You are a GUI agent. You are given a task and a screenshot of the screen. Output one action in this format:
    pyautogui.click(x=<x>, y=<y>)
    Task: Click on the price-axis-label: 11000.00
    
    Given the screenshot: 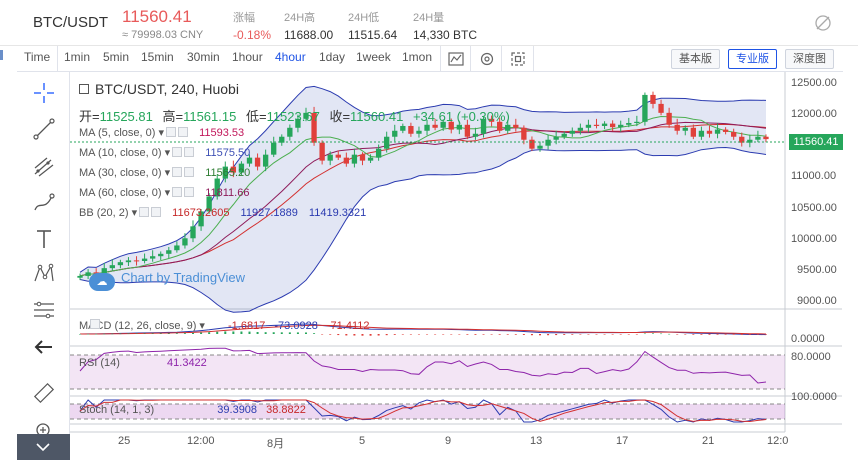 What is the action you would take?
    pyautogui.click(x=814, y=176)
    